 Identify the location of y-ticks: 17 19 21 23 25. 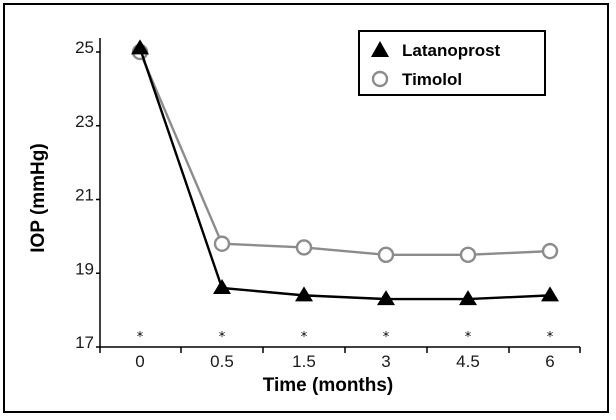
(87, 195).